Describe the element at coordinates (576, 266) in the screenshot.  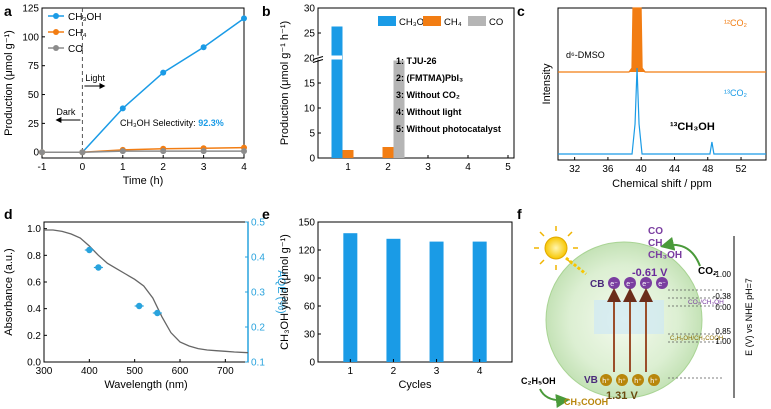
I see `light-beam` at that location.